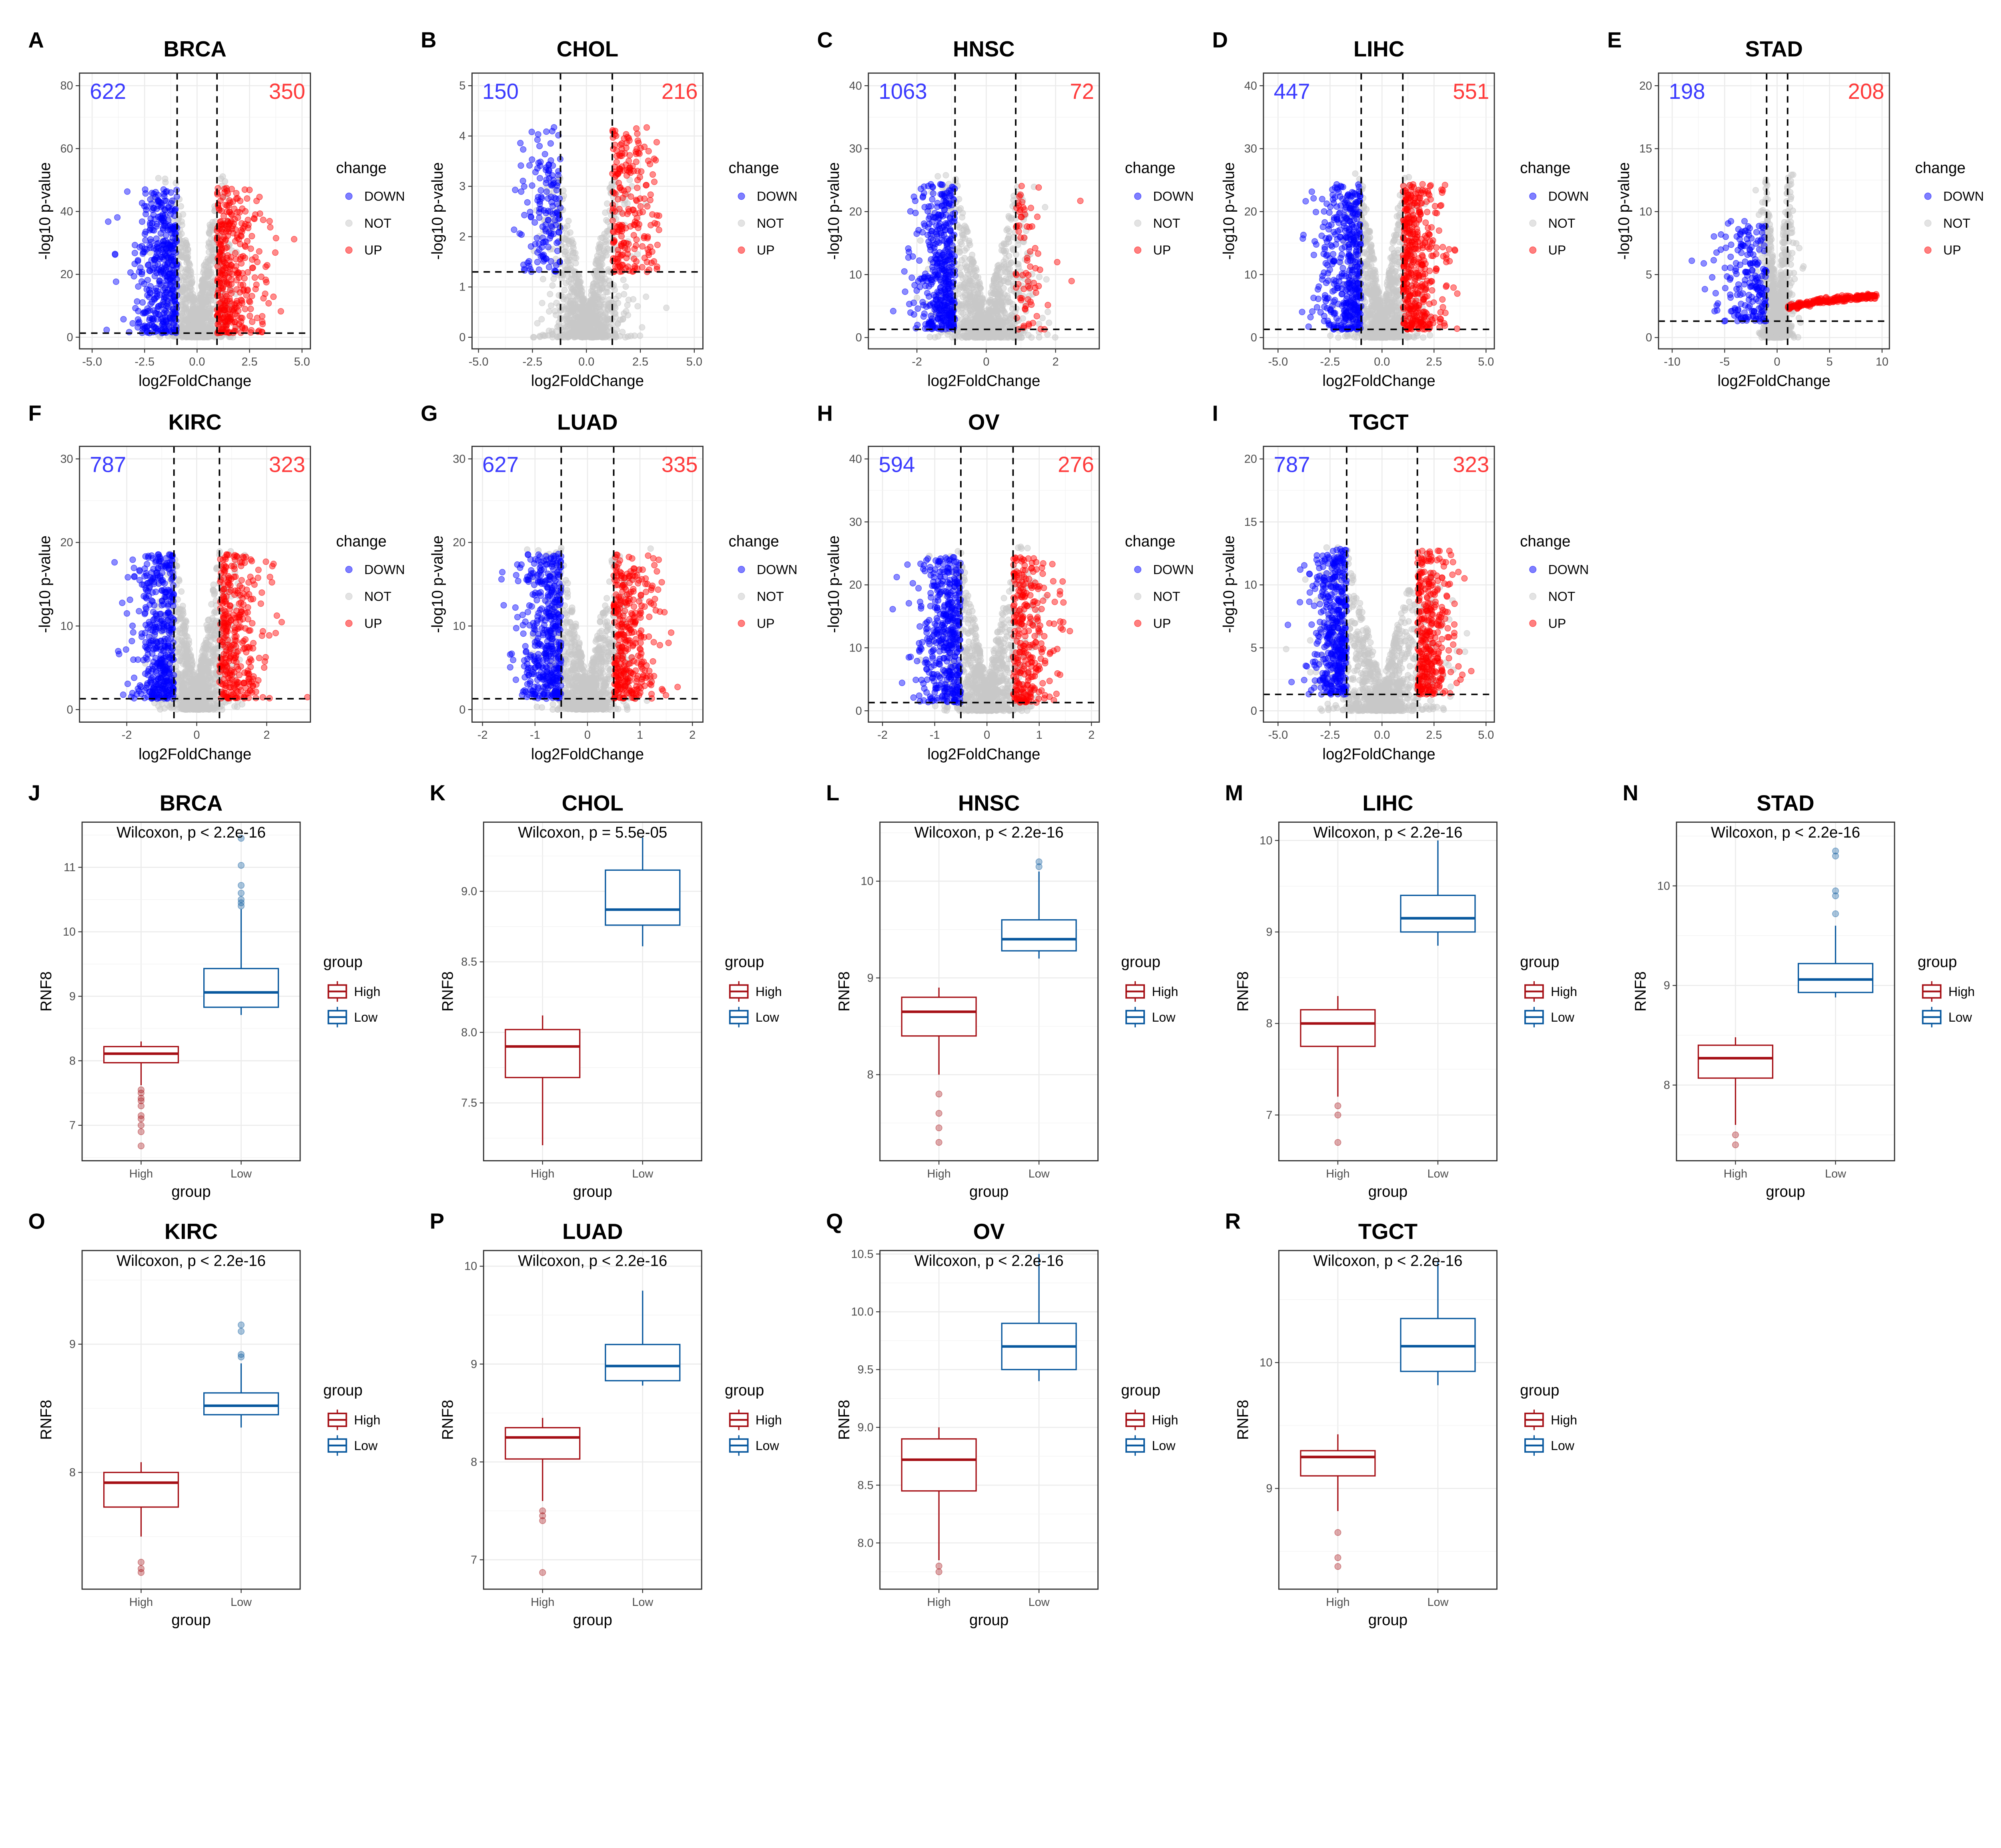 This screenshot has width=2001, height=1848. I want to click on x-tick-label: 0.0, so click(197, 361).